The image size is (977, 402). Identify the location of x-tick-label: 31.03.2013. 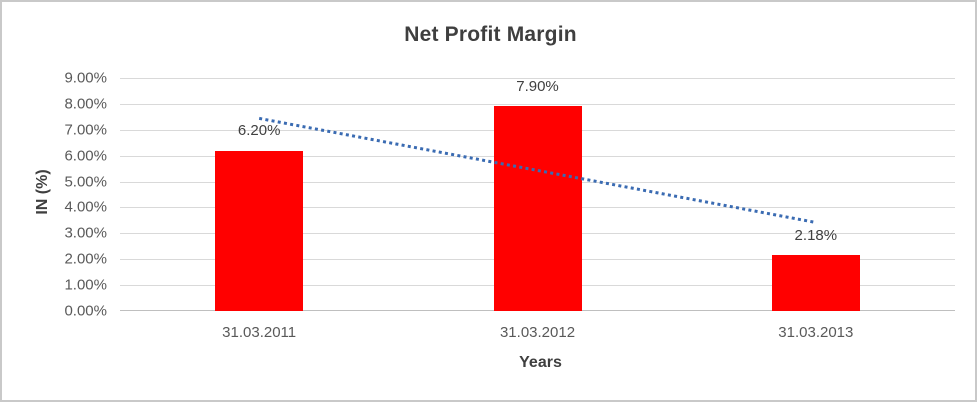
(816, 332).